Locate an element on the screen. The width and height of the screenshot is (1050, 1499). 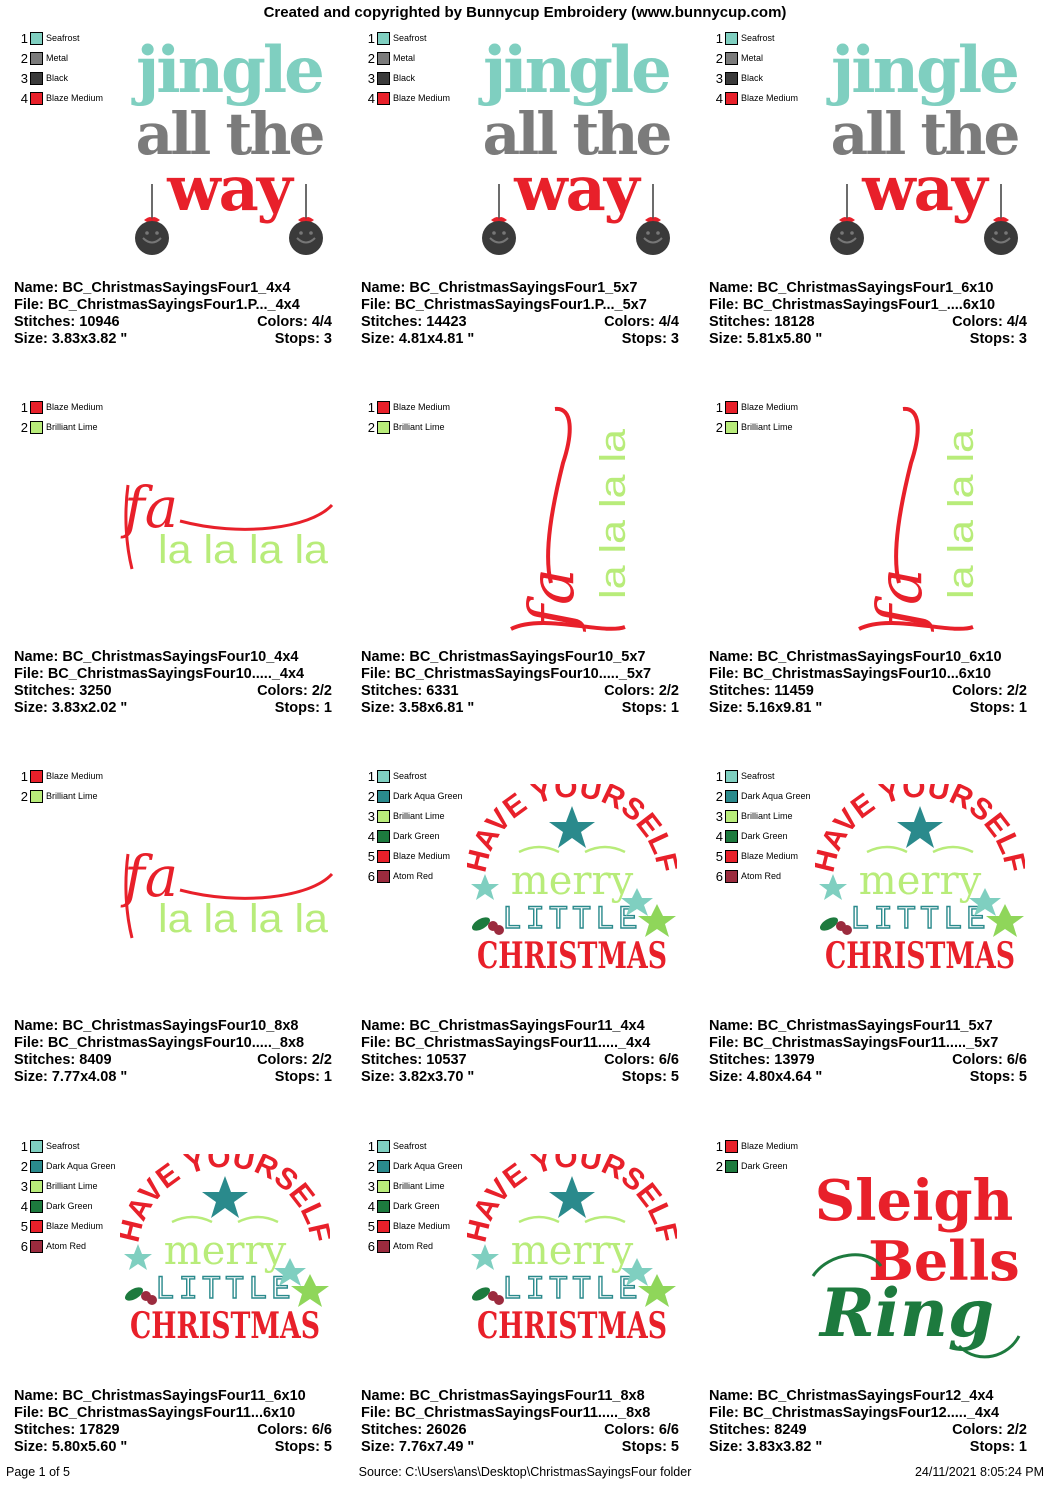
design-file: File: BC_ChristmasSayingsFour10....._5x7 is located at coordinates (506, 674).